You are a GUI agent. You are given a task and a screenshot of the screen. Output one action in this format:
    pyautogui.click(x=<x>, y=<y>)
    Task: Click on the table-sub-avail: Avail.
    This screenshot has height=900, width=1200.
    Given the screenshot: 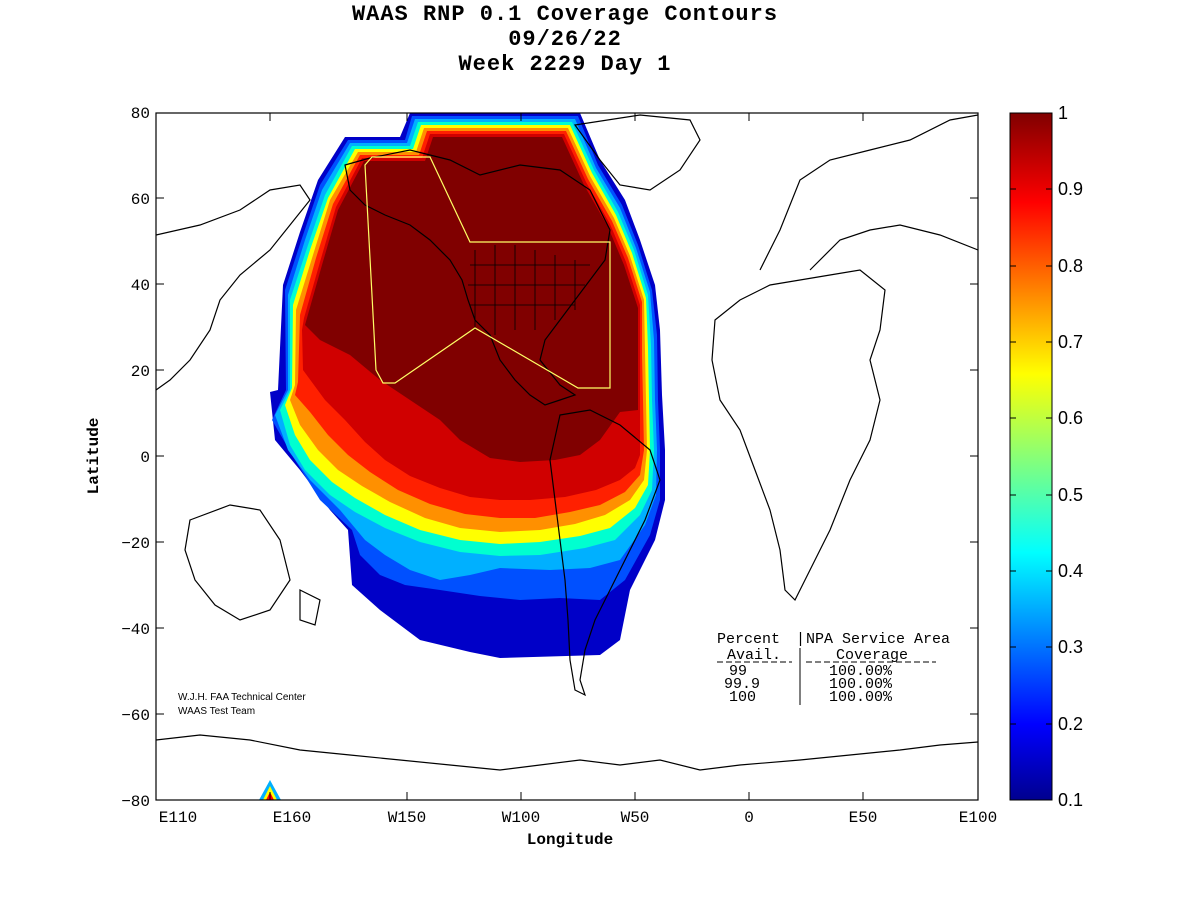 What is the action you would take?
    pyautogui.click(x=754, y=655)
    